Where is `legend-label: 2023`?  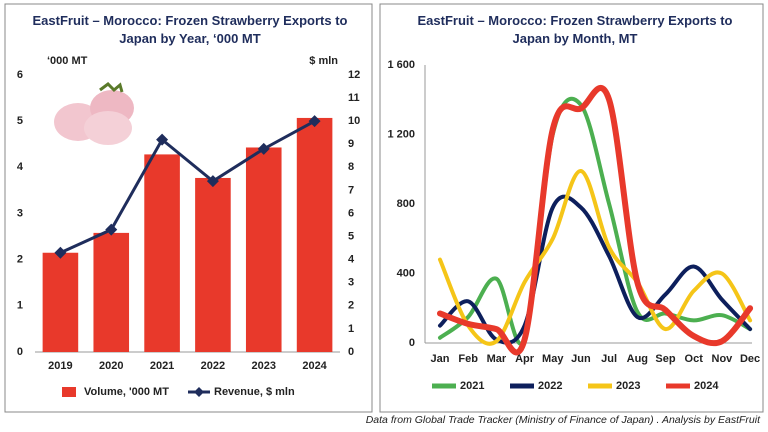
legend-label: 2023 is located at coordinates (628, 386).